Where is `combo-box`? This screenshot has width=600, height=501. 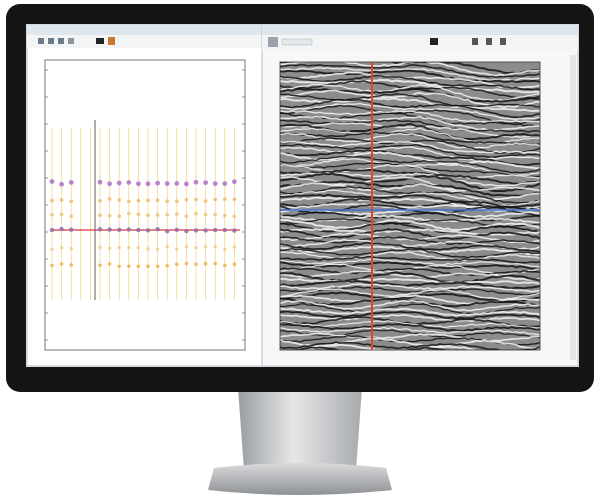 combo-box is located at coordinates (297, 42).